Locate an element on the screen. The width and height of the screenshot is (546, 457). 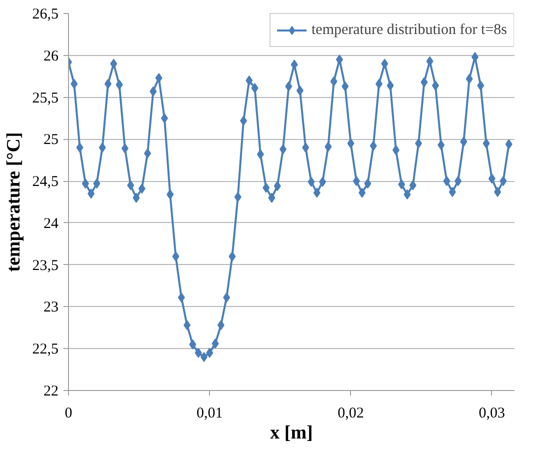
y-tick-label: 23 is located at coordinates (51, 308).